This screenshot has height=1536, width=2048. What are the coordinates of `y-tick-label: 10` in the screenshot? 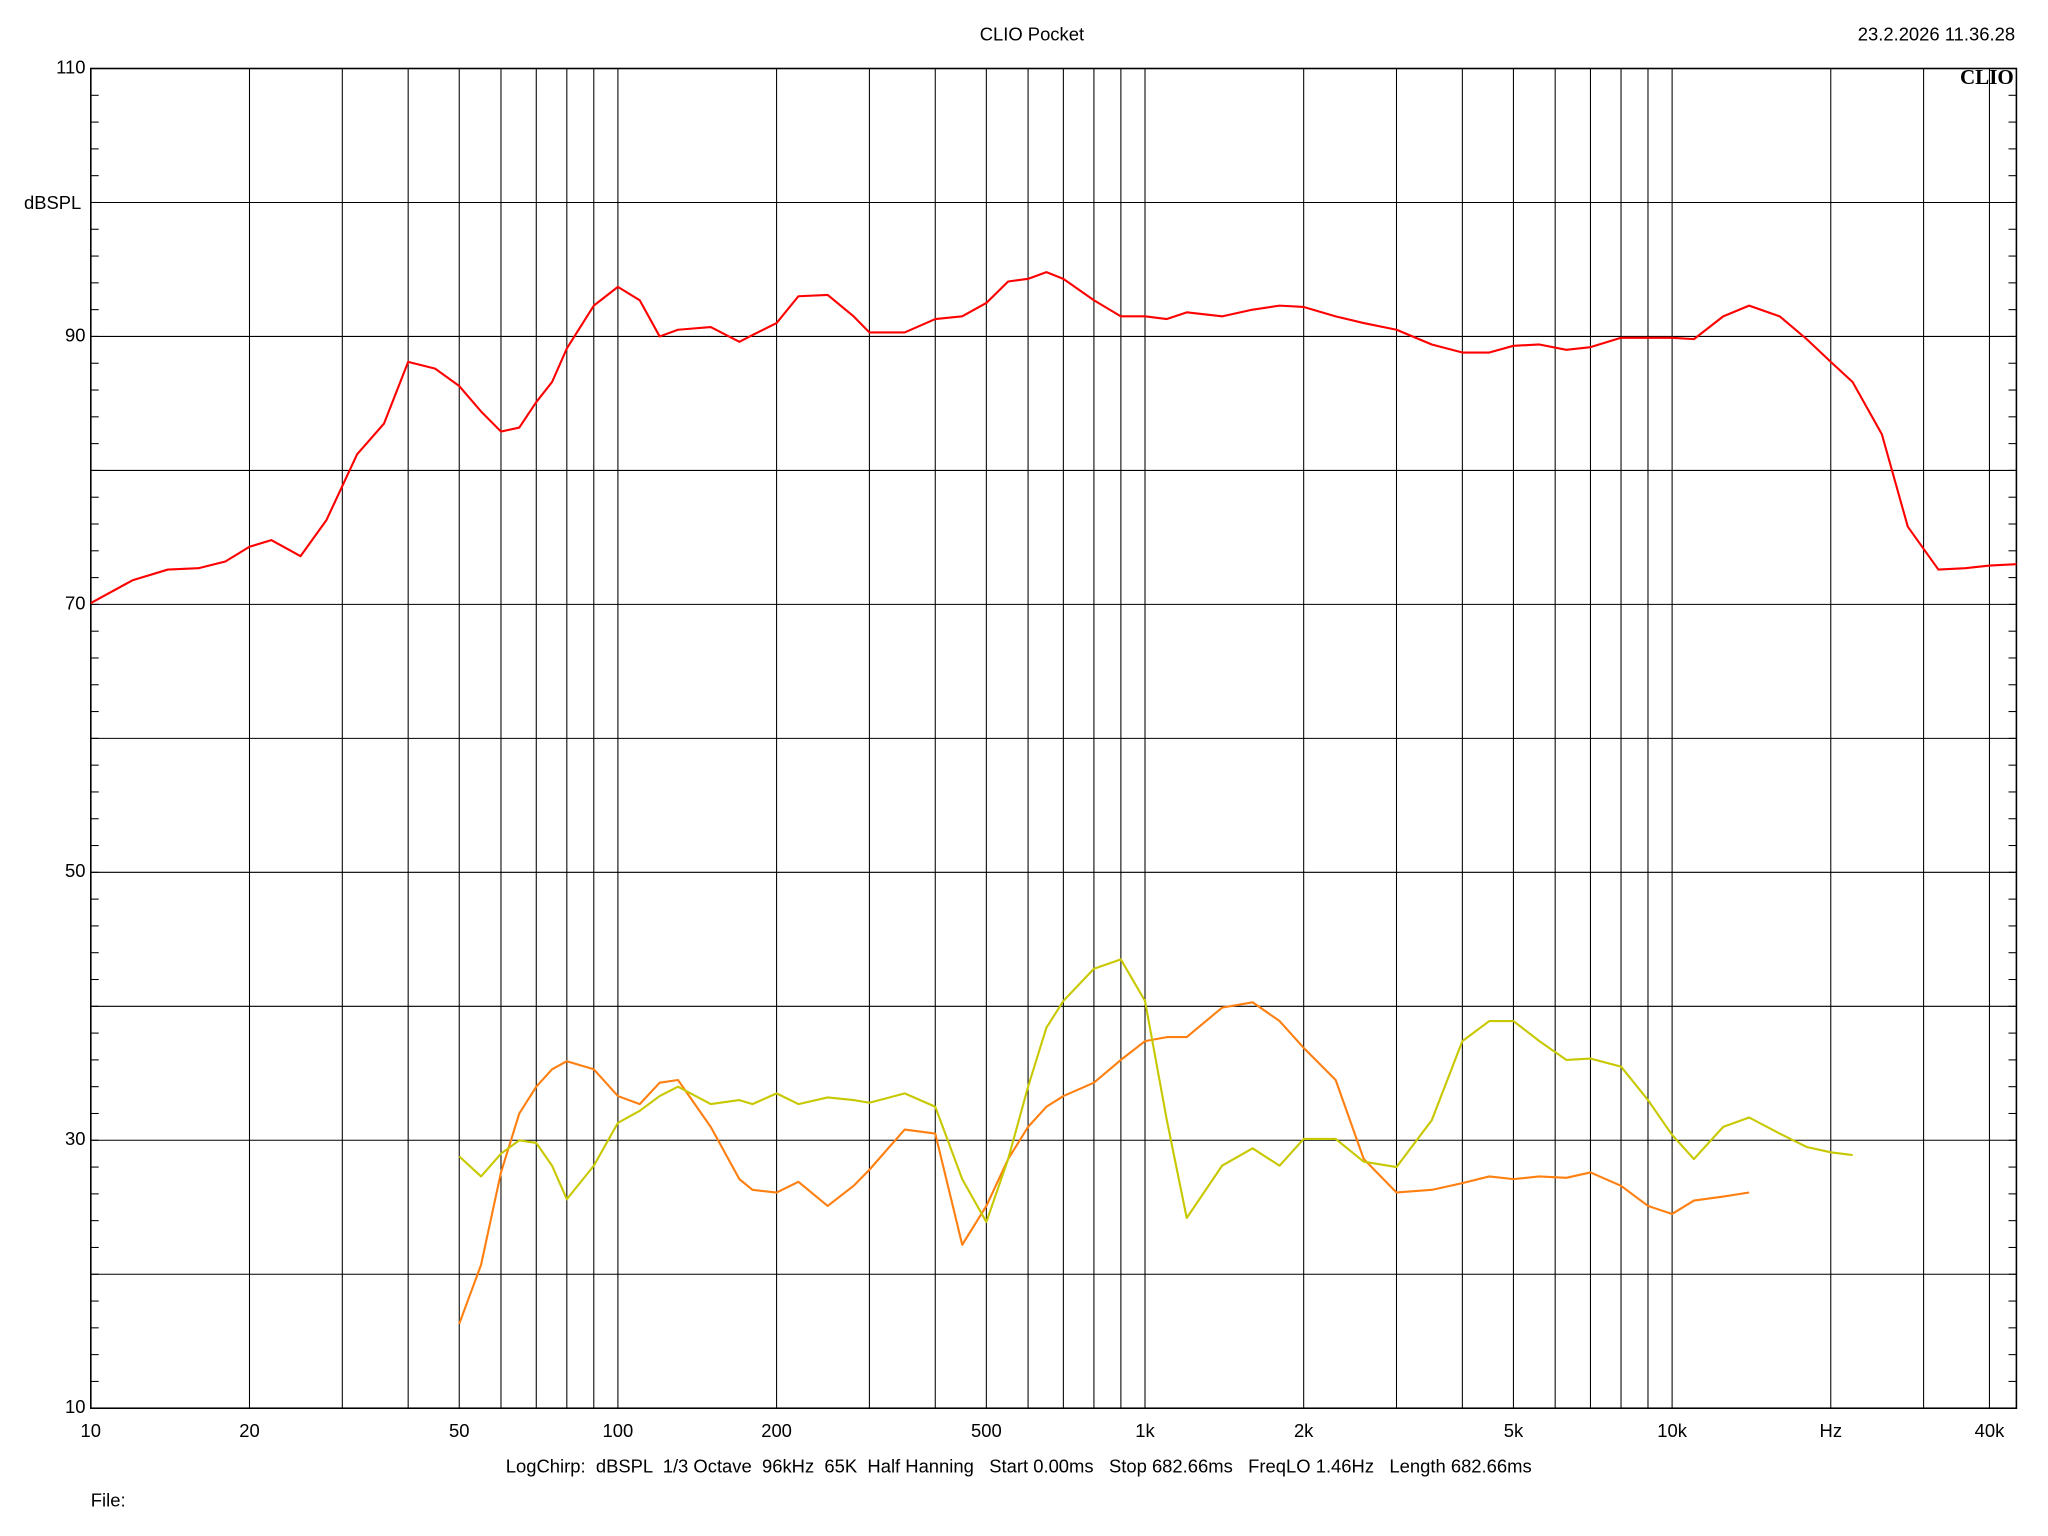 It's located at (75, 1406).